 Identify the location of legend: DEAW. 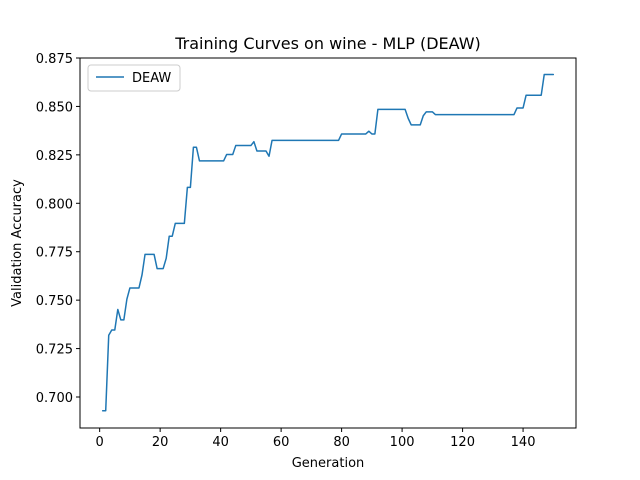
(134, 78).